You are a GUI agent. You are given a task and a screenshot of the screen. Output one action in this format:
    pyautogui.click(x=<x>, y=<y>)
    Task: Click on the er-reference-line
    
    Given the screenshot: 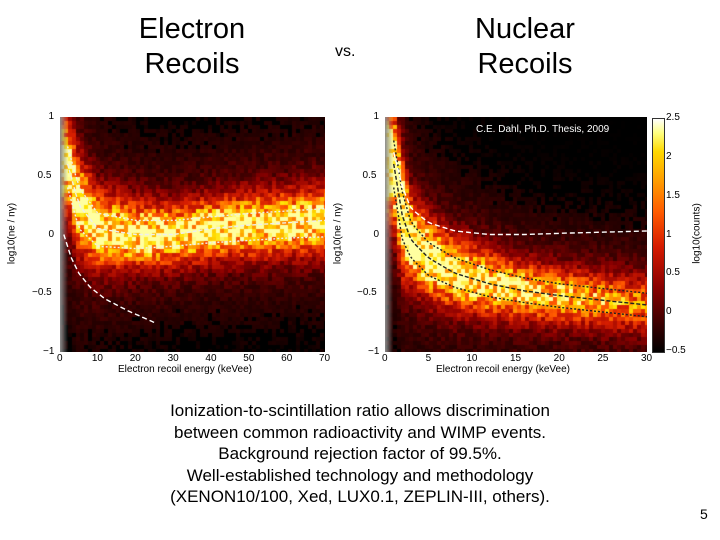 What is the action you would take?
    pyautogui.click(x=520, y=194)
    